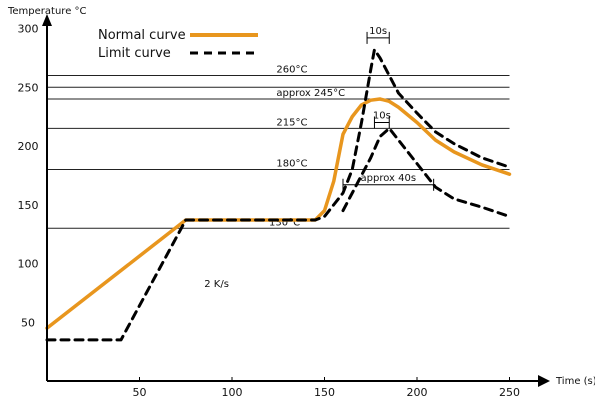 The height and width of the screenshot is (403, 595). I want to click on series-line, so click(426, 172).